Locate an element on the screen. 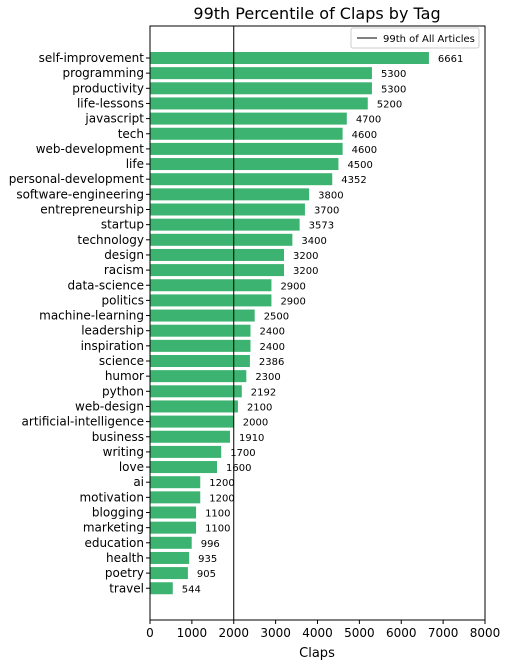  value-label: 3573 is located at coordinates (321, 226).